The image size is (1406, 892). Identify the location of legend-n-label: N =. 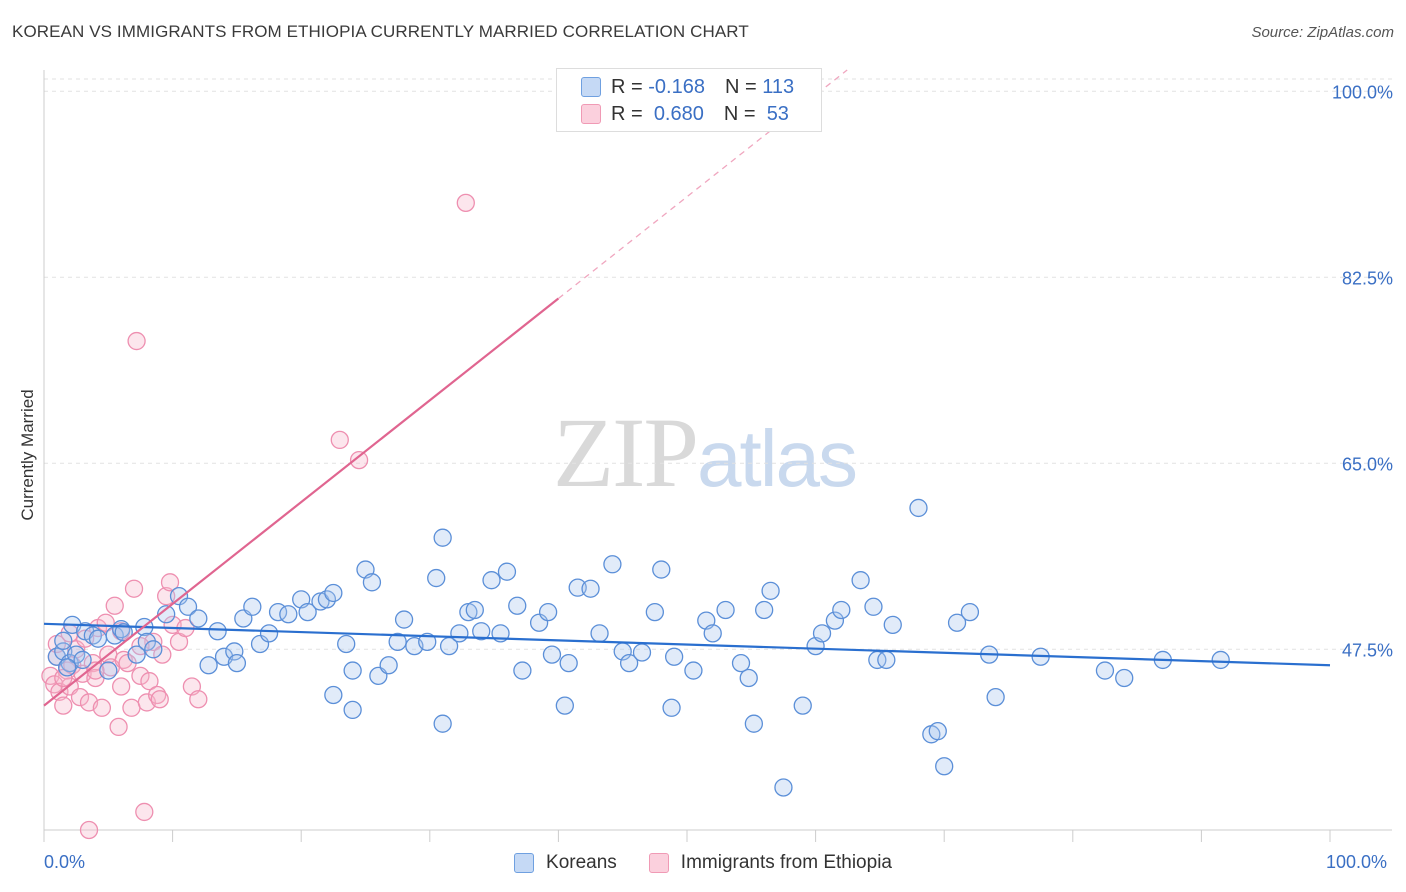
(739, 113).